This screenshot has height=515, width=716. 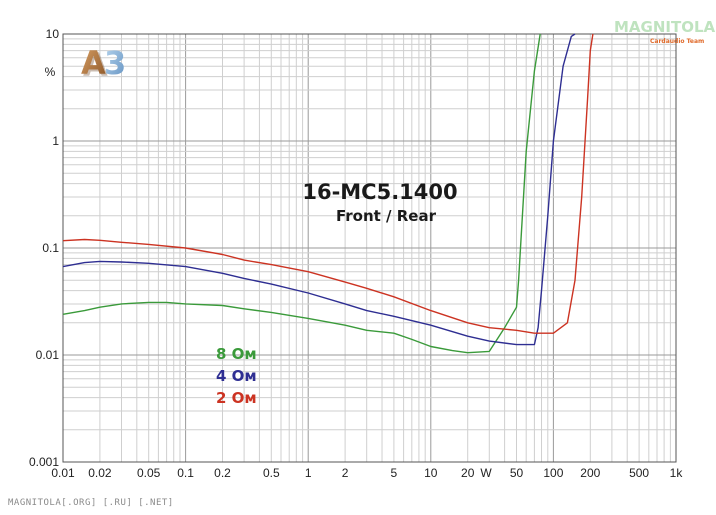 What do you see at coordinates (44, 462) in the screenshot?
I see `y-tick-label: 0.001` at bounding box center [44, 462].